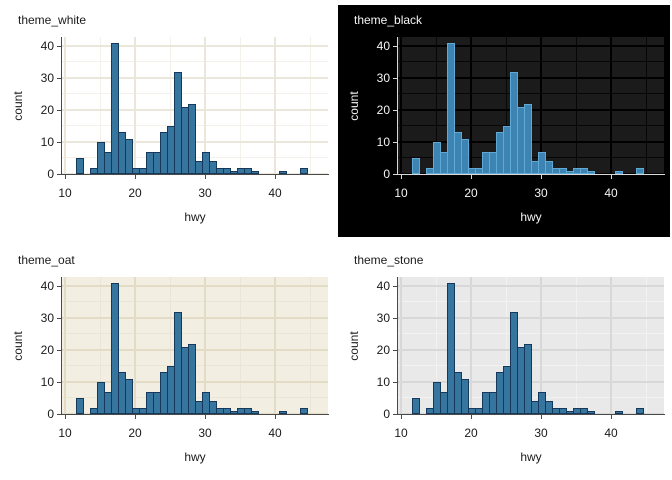 The image size is (672, 480). Describe the element at coordinates (531, 217) in the screenshot. I see `x-axis-label: hwy` at that location.